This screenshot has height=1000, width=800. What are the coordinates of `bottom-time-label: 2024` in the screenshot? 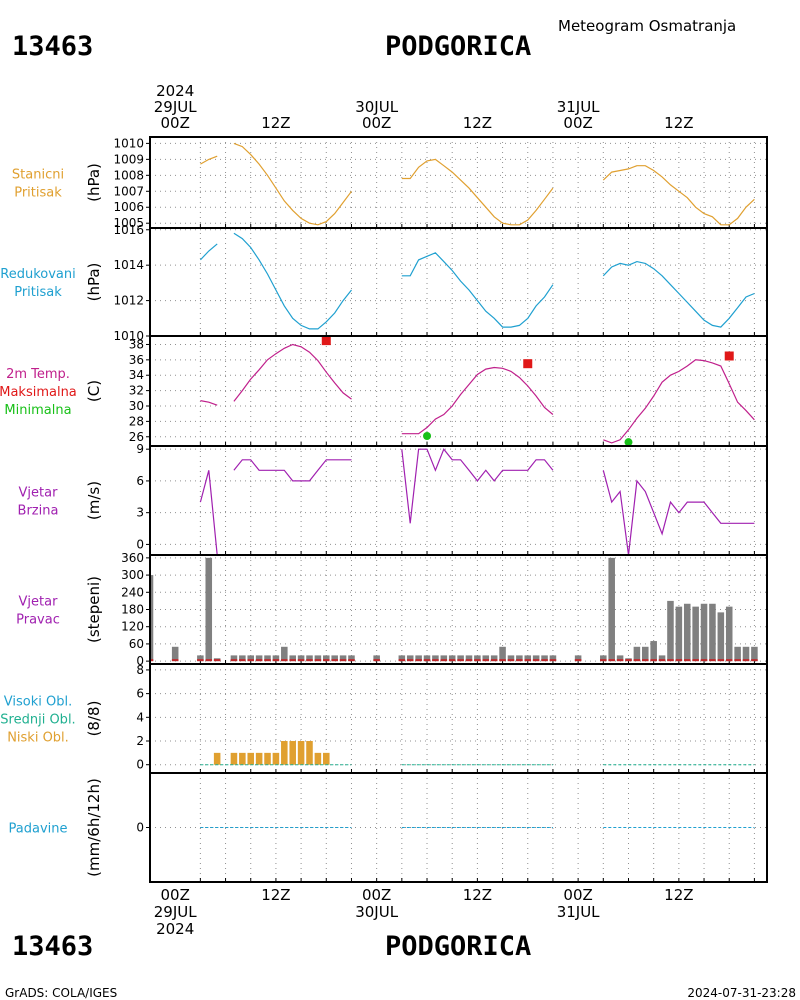 It's located at (175, 929).